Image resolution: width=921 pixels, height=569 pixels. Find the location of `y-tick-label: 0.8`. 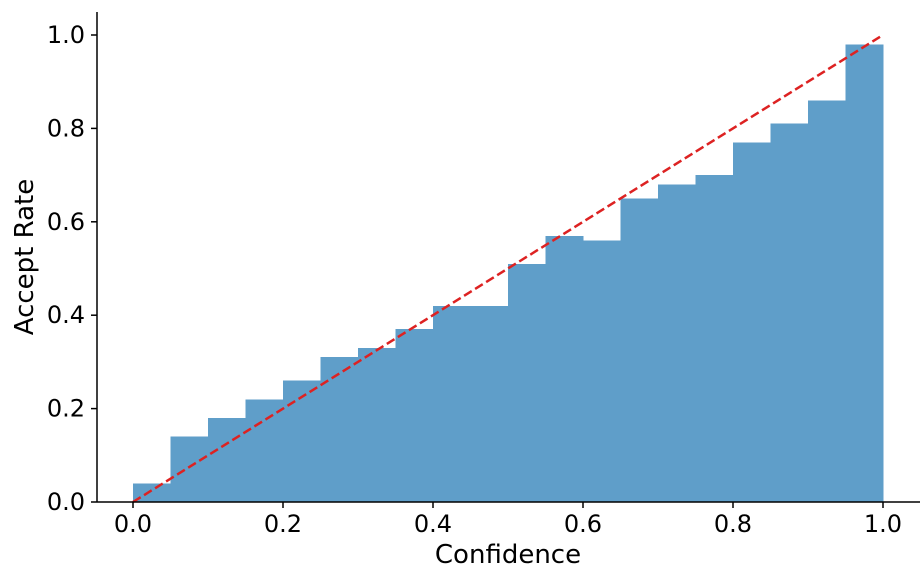

y-tick-label: 0.8 is located at coordinates (66, 128).